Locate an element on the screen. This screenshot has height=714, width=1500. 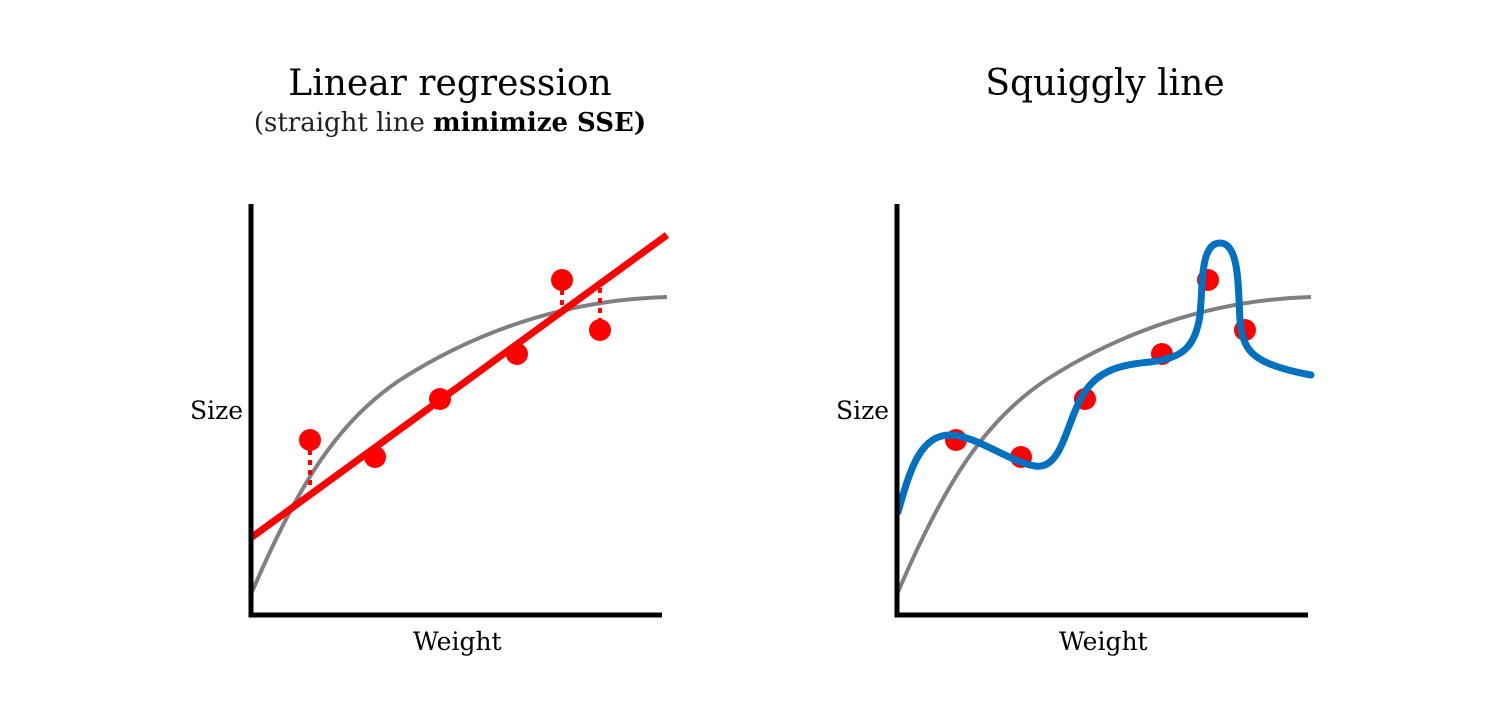
left-subtitle-bold: minimize SSE) is located at coordinates (540, 123).